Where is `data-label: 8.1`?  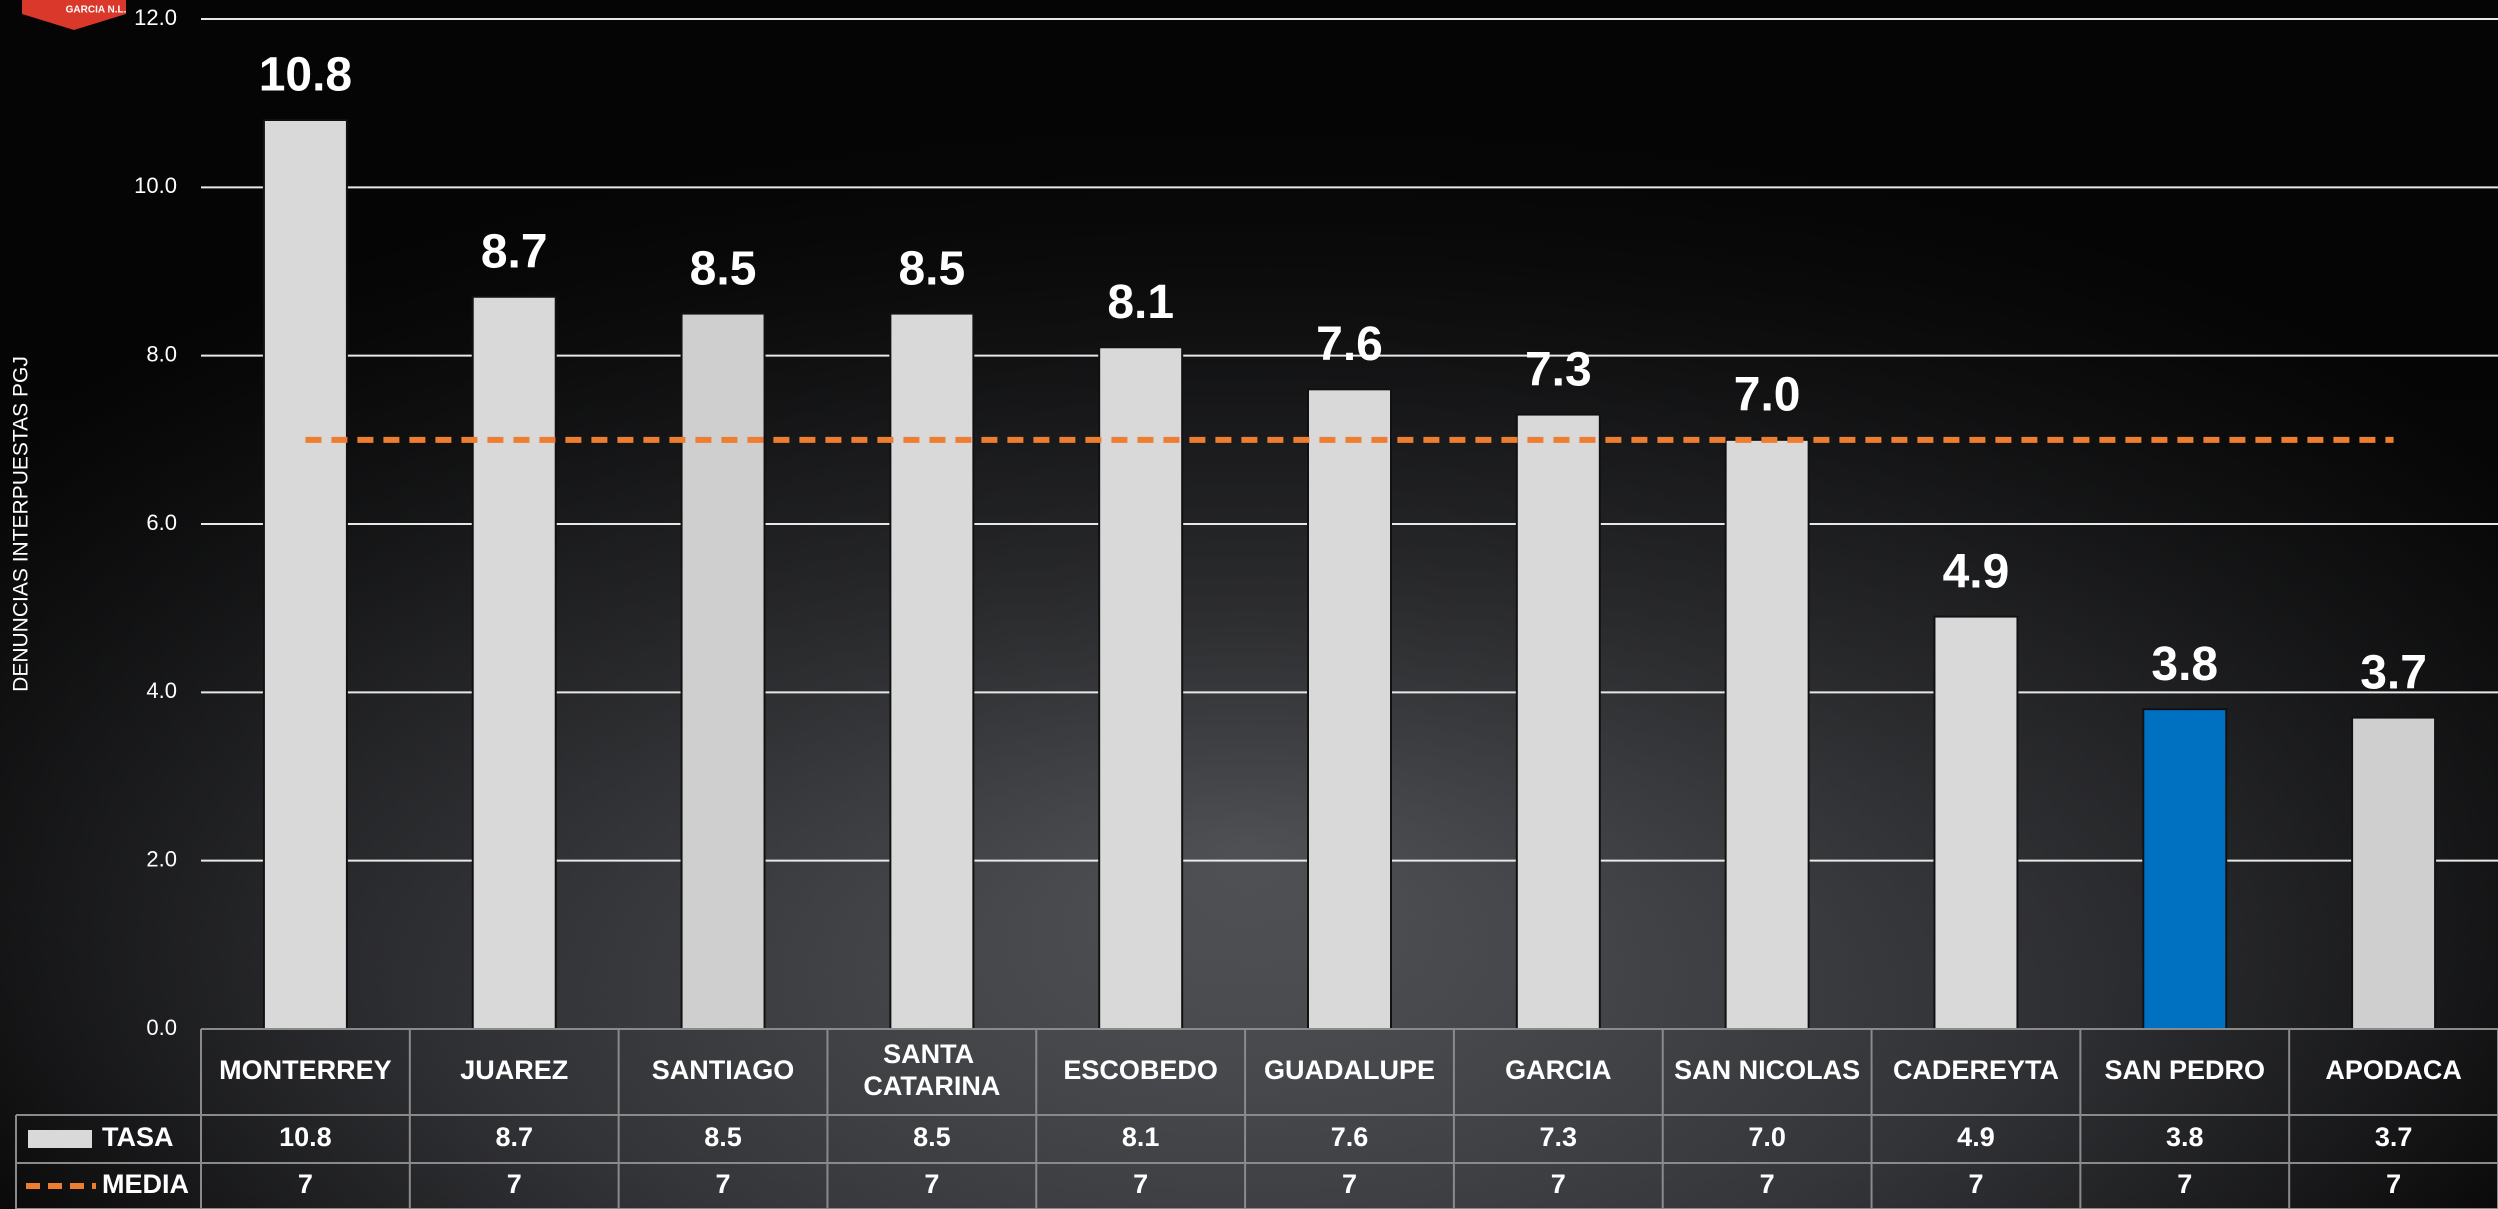 data-label: 8.1 is located at coordinates (1140, 302).